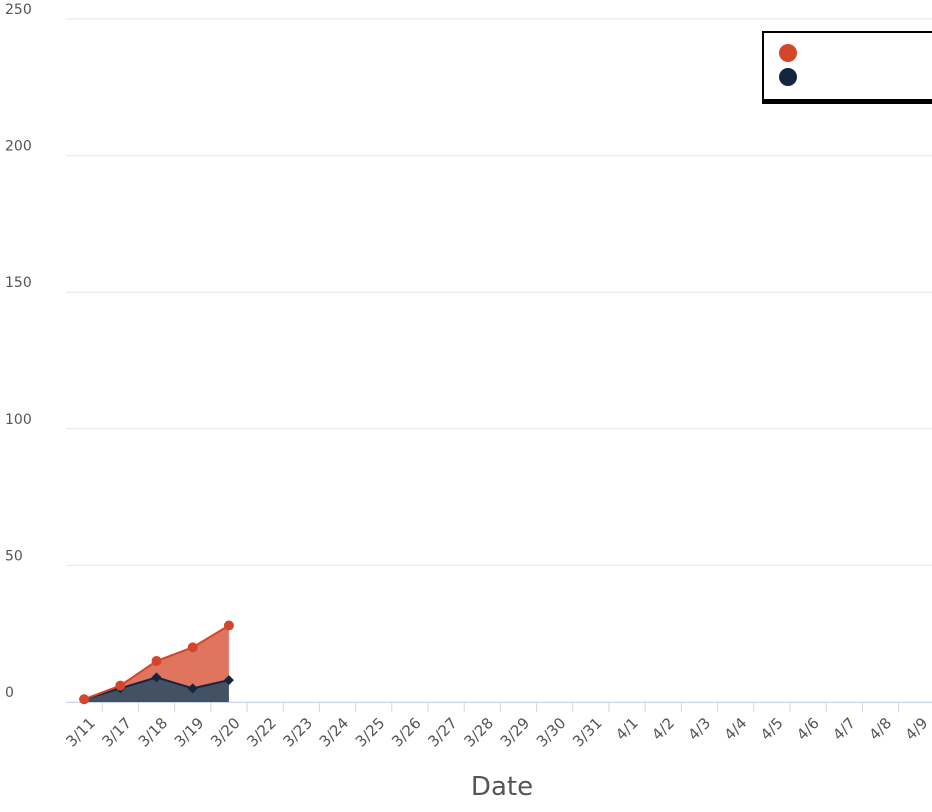  I want to click on x-tick-label: 3/19, so click(189, 732).